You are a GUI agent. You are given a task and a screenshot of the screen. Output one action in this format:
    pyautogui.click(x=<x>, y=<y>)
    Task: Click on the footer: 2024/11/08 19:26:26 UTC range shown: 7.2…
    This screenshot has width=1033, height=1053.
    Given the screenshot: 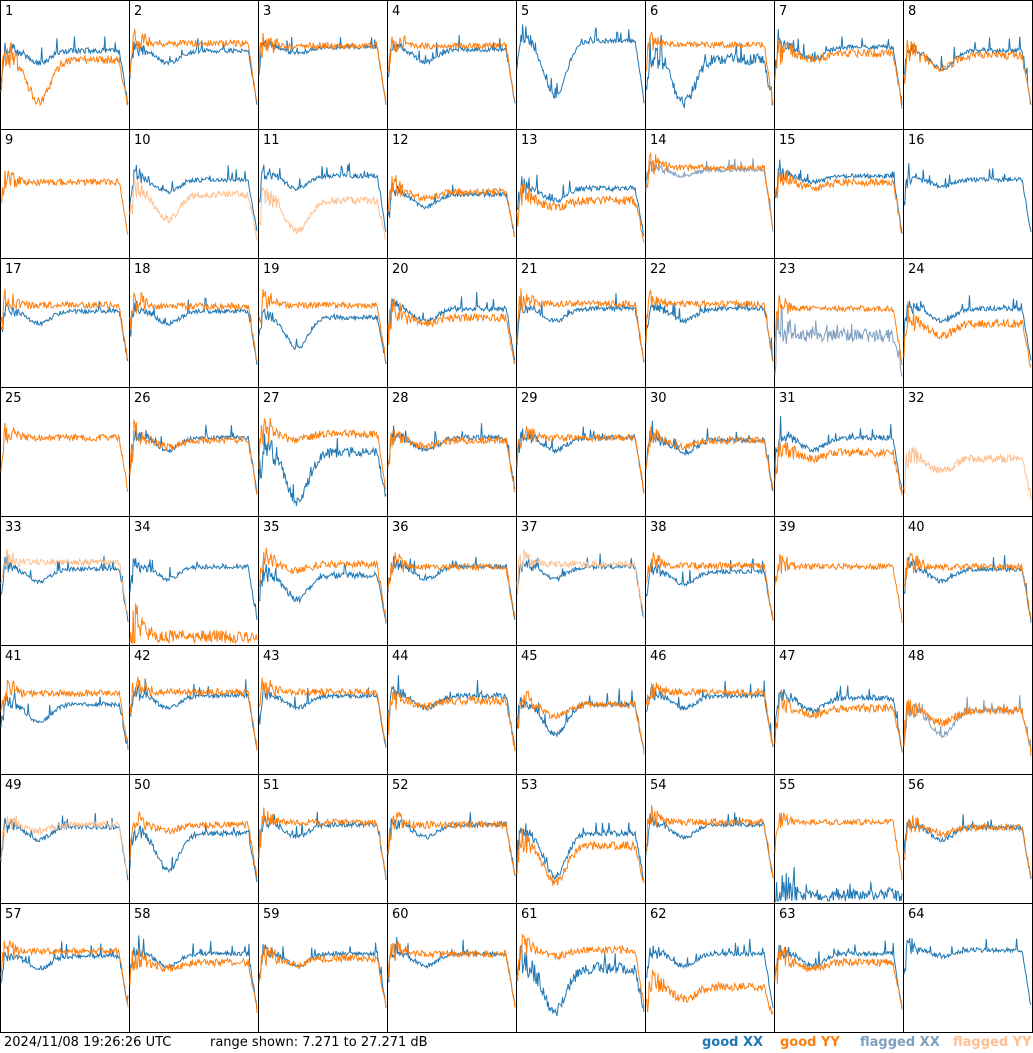 What is the action you would take?
    pyautogui.click(x=516, y=1043)
    